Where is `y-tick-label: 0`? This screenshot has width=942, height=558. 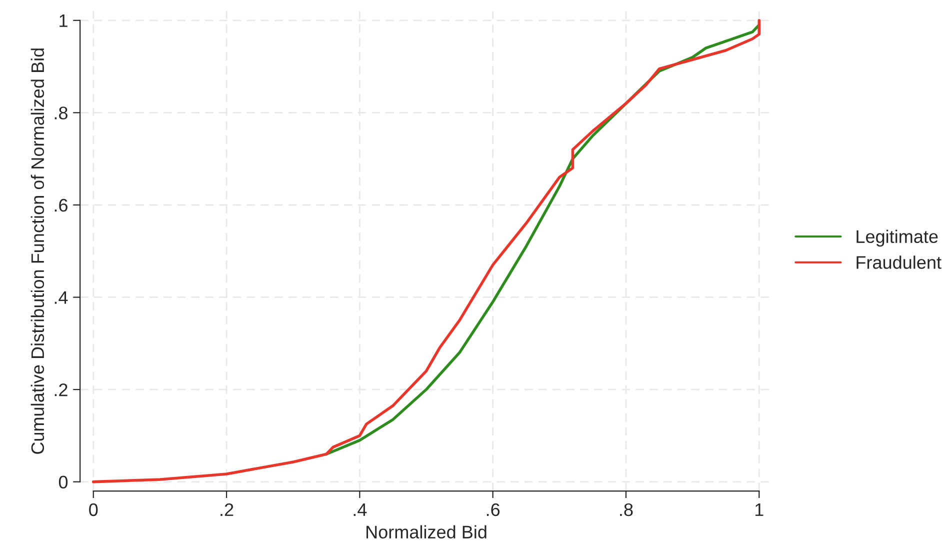 y-tick-label: 0 is located at coordinates (63, 482).